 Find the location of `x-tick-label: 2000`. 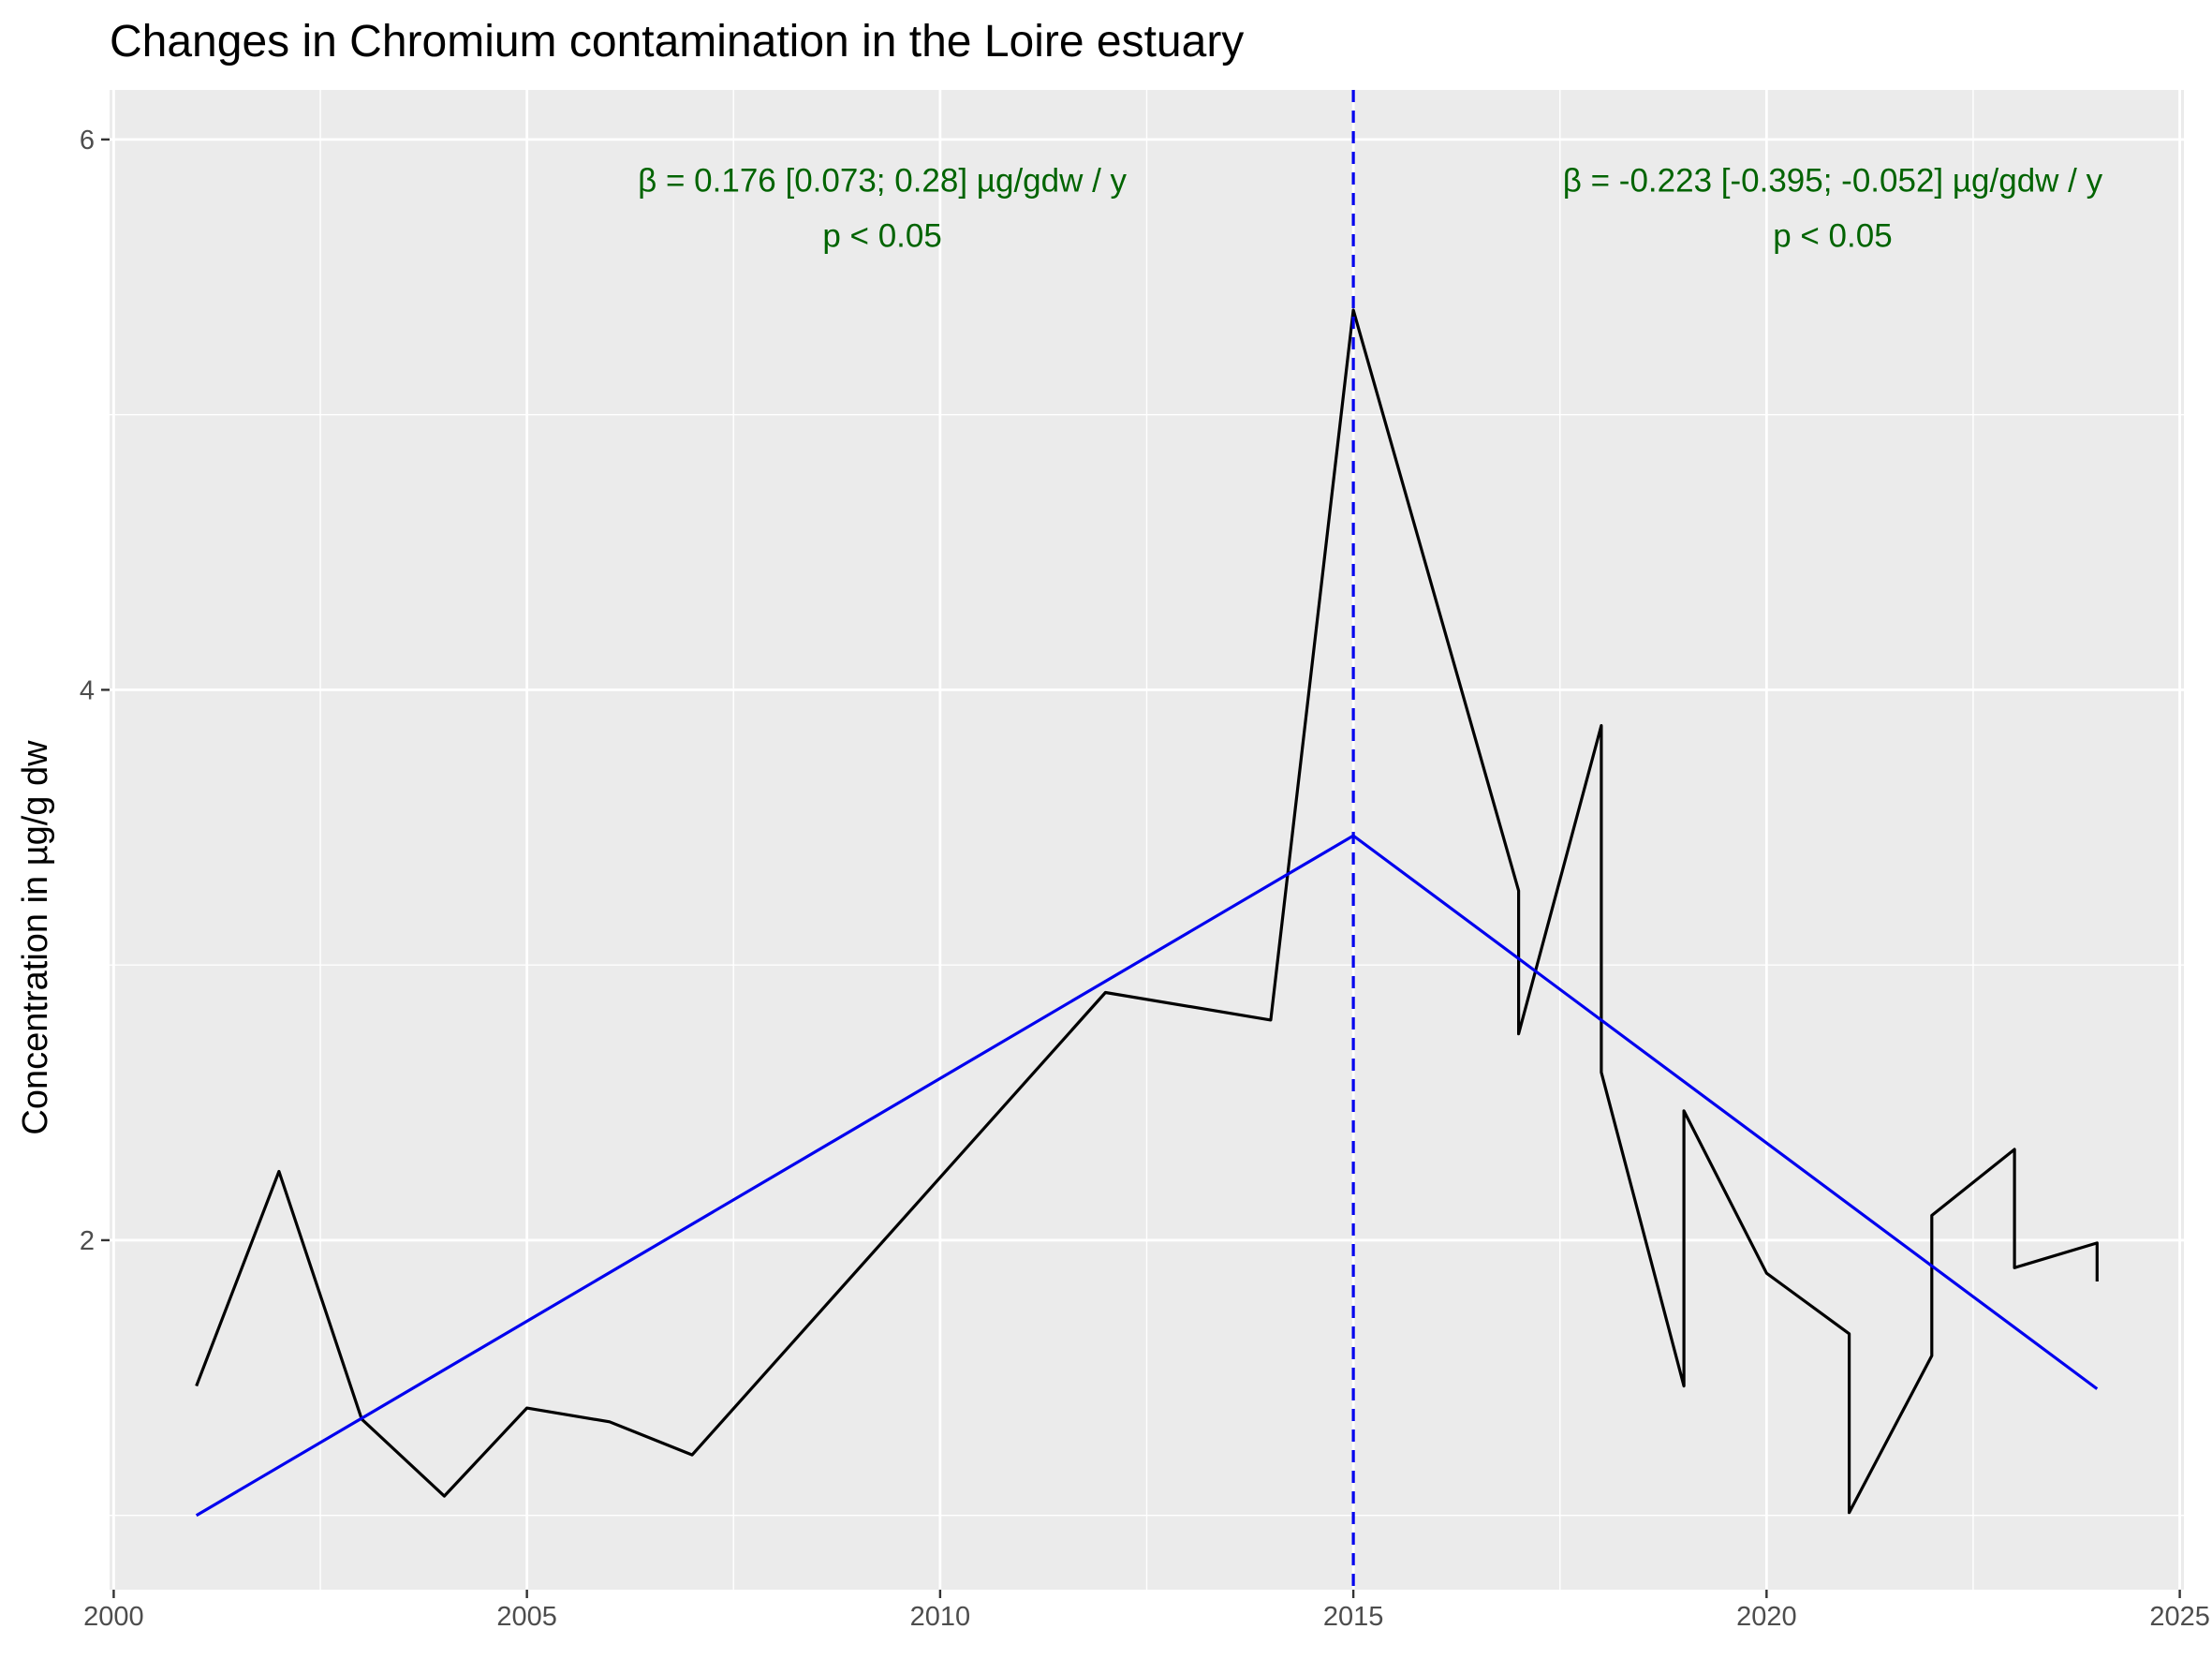

x-tick-label: 2000 is located at coordinates (113, 1617).